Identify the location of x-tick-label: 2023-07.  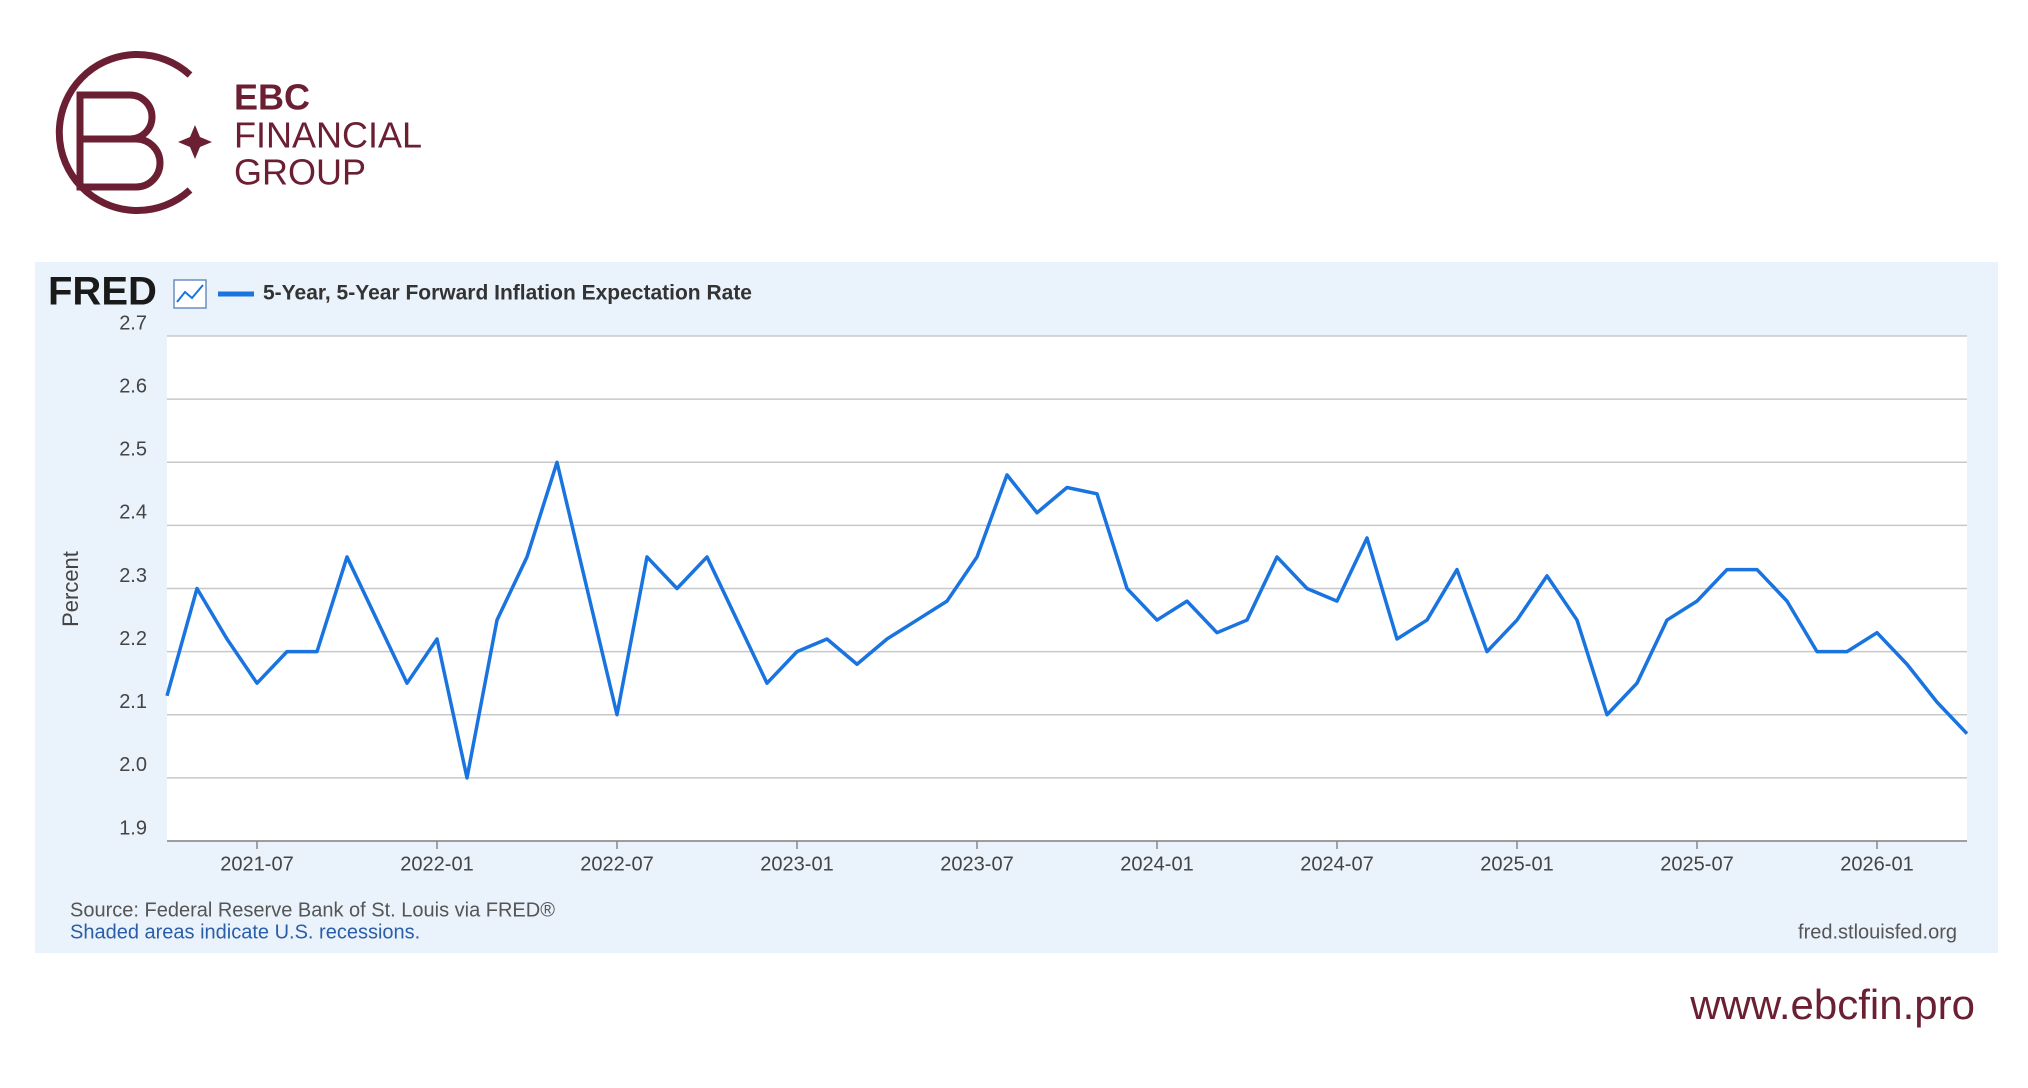
(976, 864).